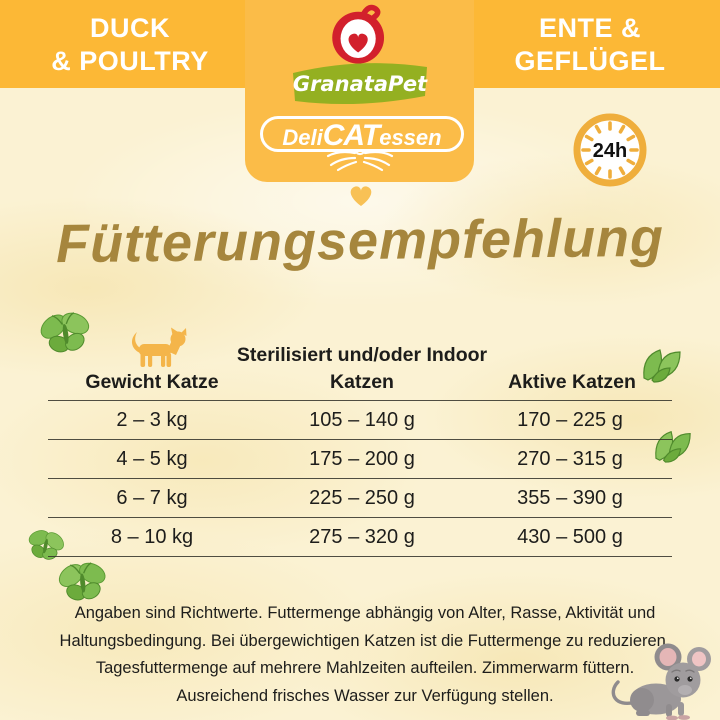  I want to click on flavor-label-de: ENTE & GEFLÜGEL, so click(590, 45).